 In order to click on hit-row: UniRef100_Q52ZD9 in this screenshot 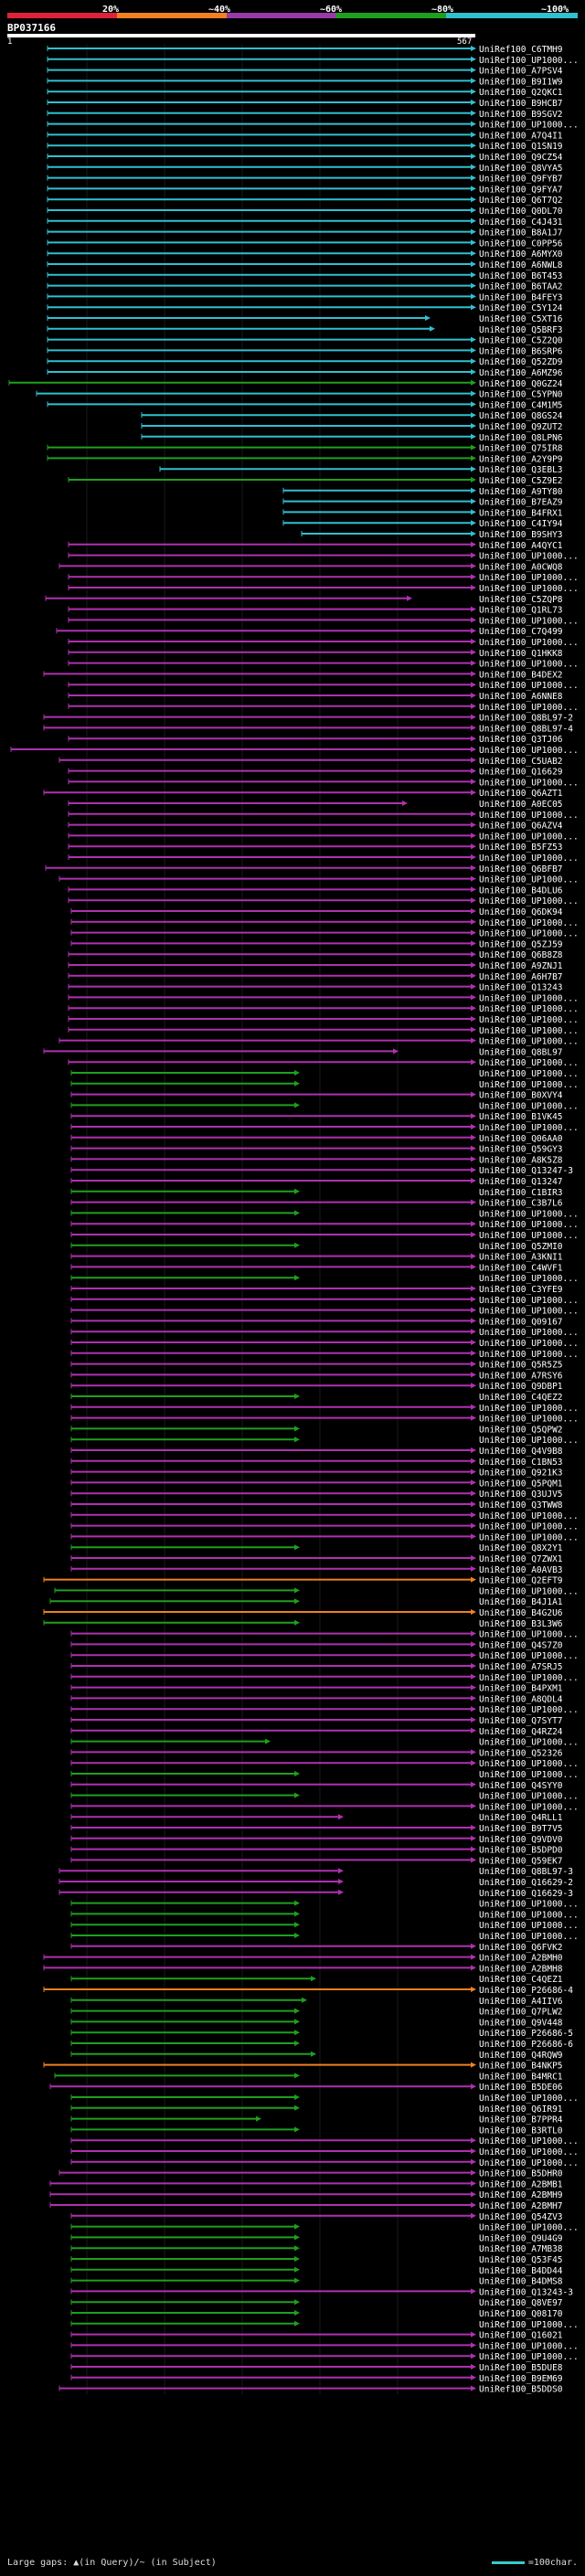, I will do `click(305, 362)`.